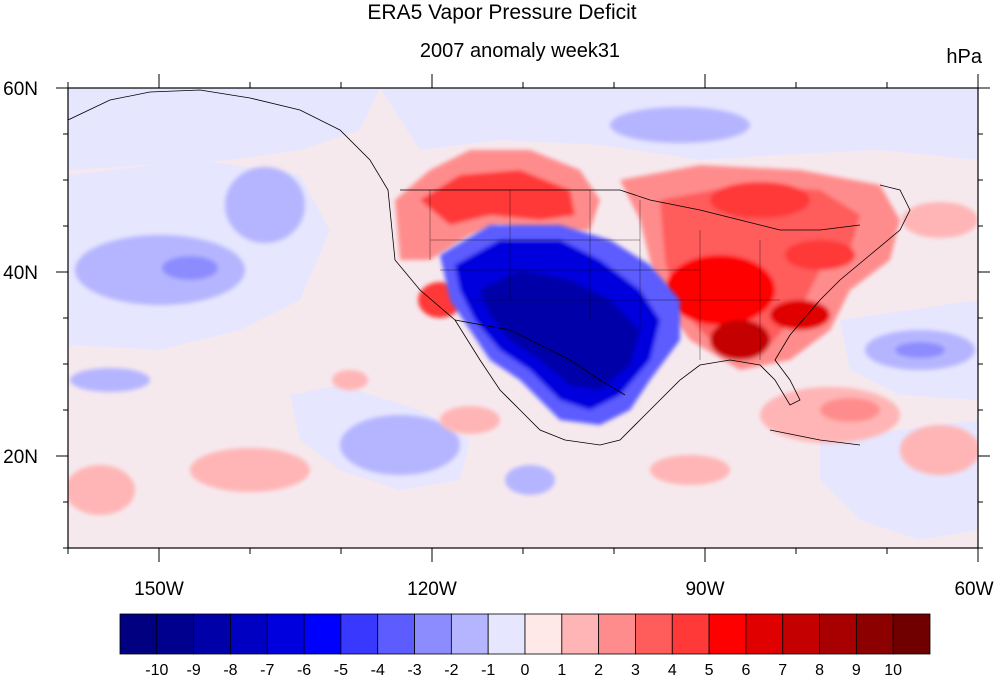 Image resolution: width=1004 pixels, height=681 pixels. What do you see at coordinates (720, 290) in the screenshot?
I see `anomaly-blob-ohio-valley` at bounding box center [720, 290].